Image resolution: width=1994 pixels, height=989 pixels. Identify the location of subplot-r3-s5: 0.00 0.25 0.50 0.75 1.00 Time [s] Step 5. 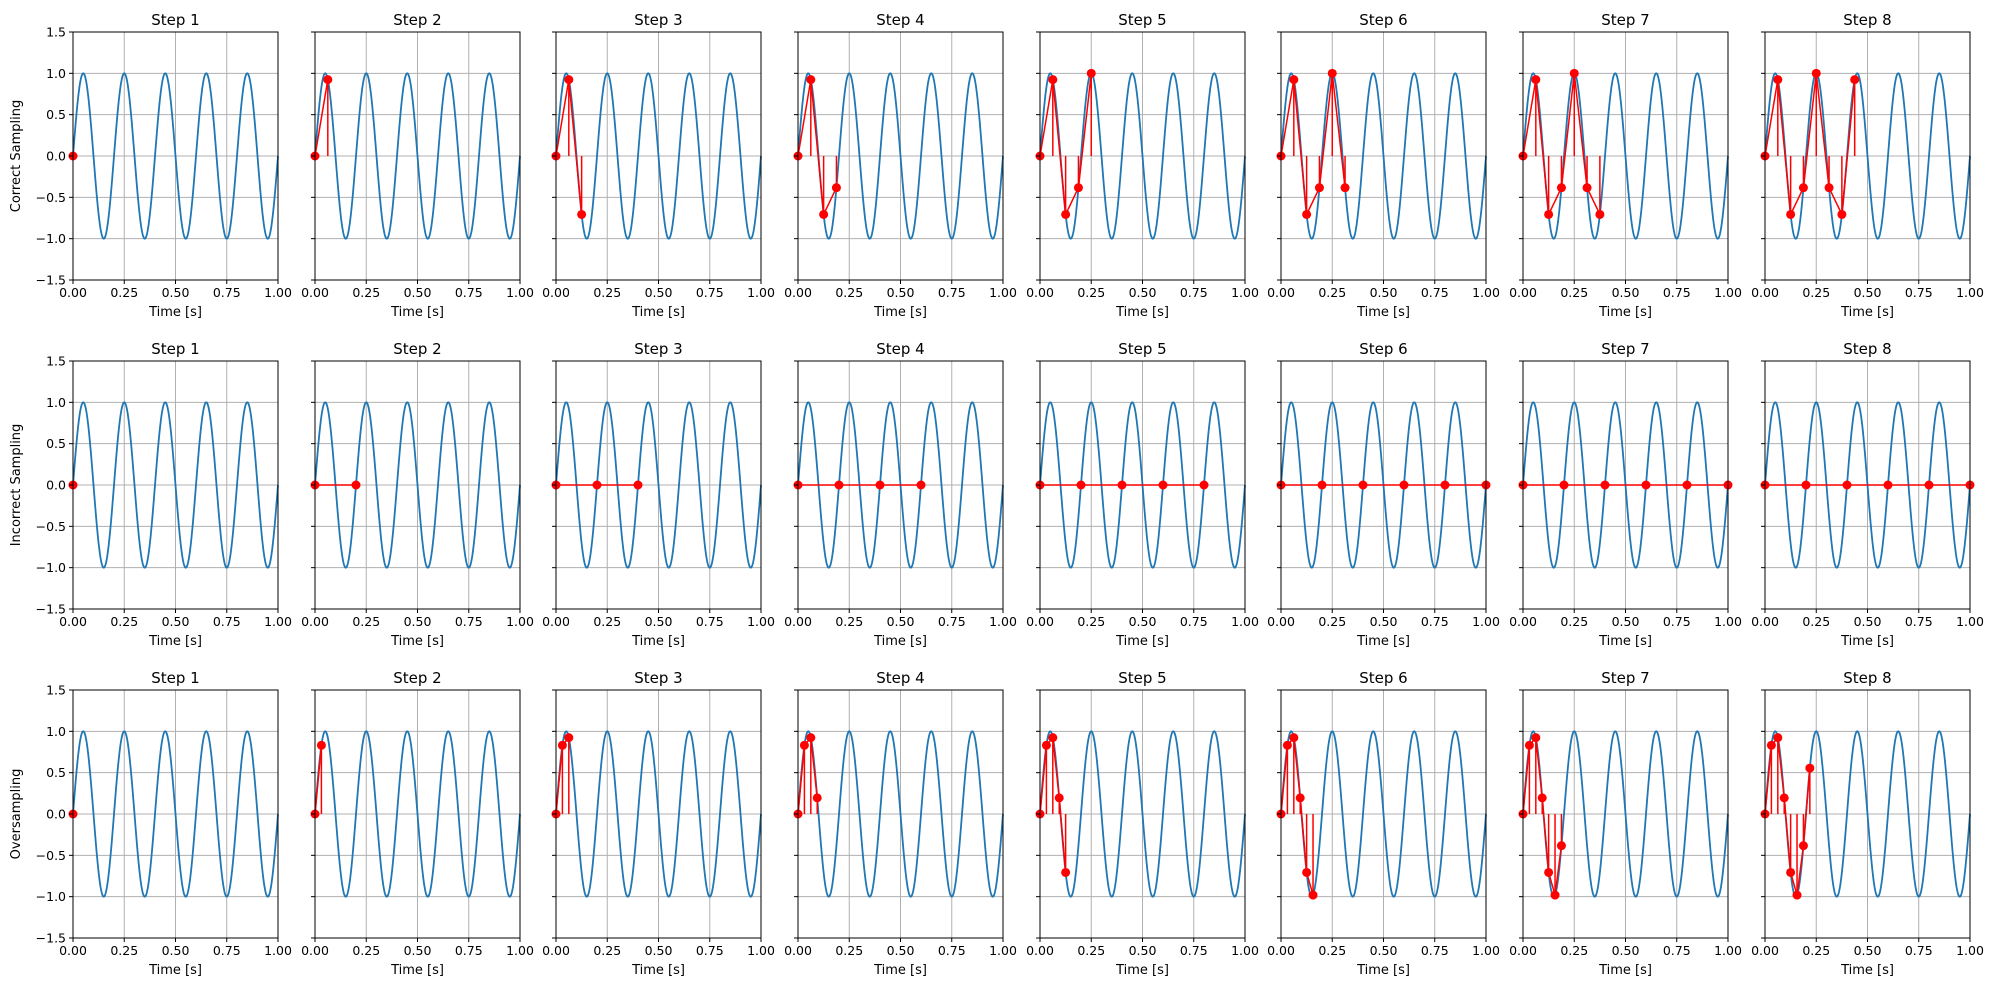
(1142, 823).